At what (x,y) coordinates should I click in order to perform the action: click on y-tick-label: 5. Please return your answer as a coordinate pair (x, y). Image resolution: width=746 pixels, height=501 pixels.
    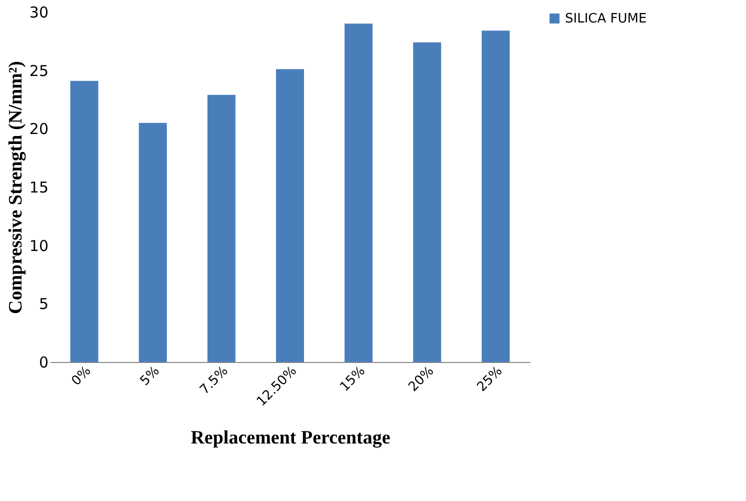
    Looking at the image, I should click on (43, 304).